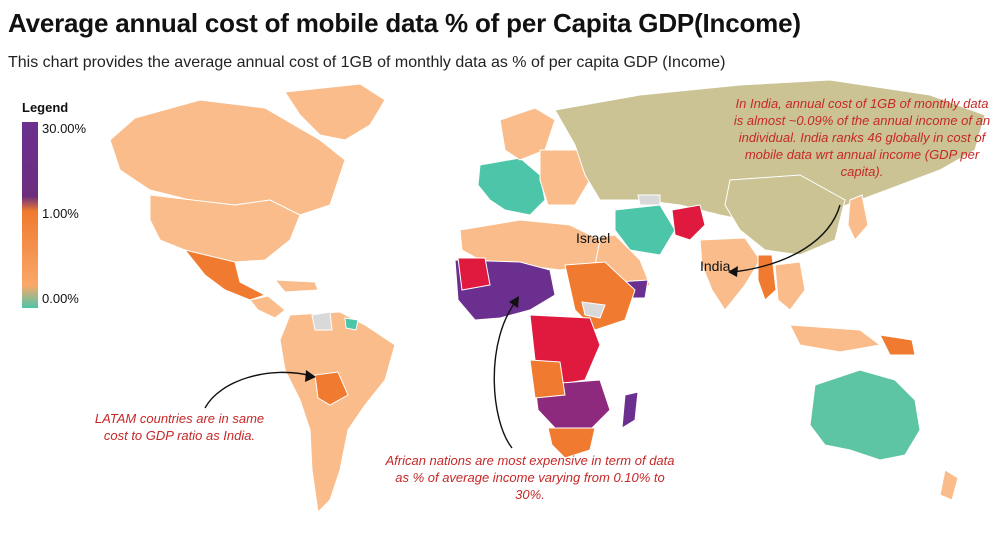  Describe the element at coordinates (511, 186) in the screenshot. I see `region-europe-west` at that location.